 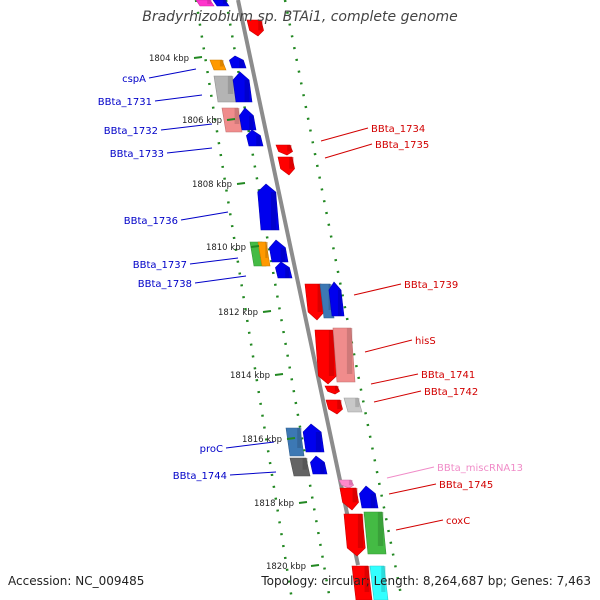 What do you see at coordinates (200, 476) in the screenshot?
I see `gene-label-forward: BBta_1744` at bounding box center [200, 476].